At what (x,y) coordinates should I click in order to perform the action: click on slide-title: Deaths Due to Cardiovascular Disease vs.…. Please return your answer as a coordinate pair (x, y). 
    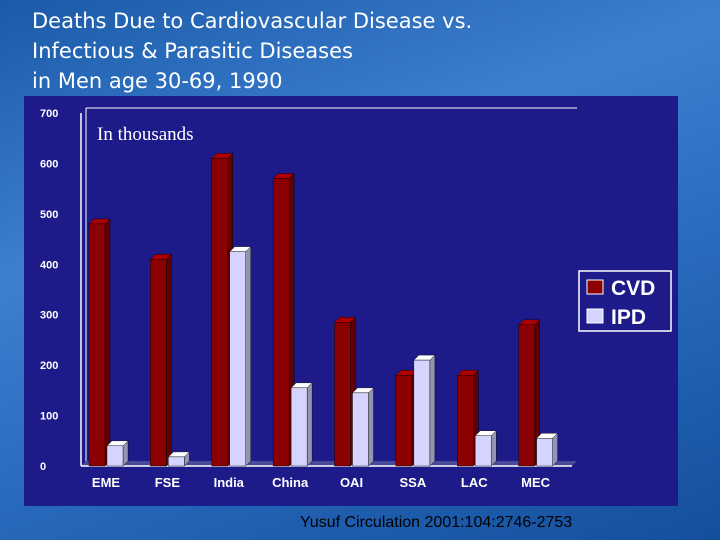
    Looking at the image, I should click on (252, 51).